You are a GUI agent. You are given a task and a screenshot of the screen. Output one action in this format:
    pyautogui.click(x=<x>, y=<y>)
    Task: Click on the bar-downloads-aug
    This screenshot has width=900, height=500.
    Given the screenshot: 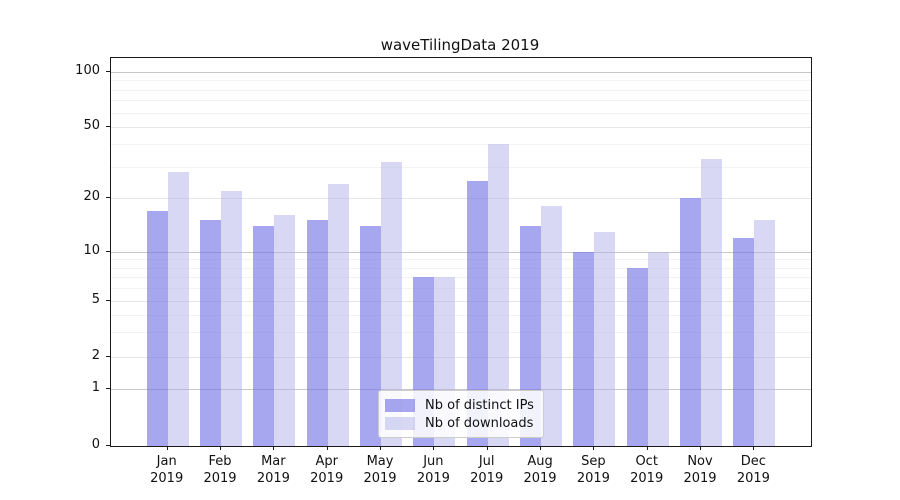 What is the action you would take?
    pyautogui.click(x=552, y=326)
    